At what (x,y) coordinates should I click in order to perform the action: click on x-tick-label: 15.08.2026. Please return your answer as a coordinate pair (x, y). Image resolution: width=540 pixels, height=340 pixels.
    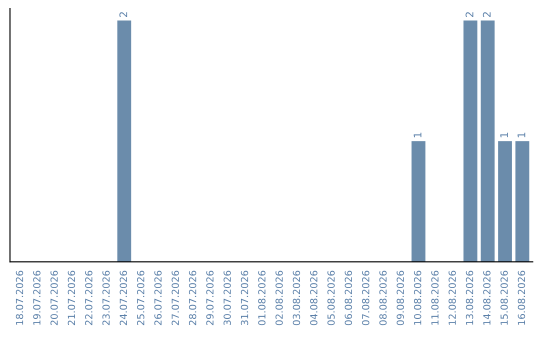
    Looking at the image, I should click on (504, 297).